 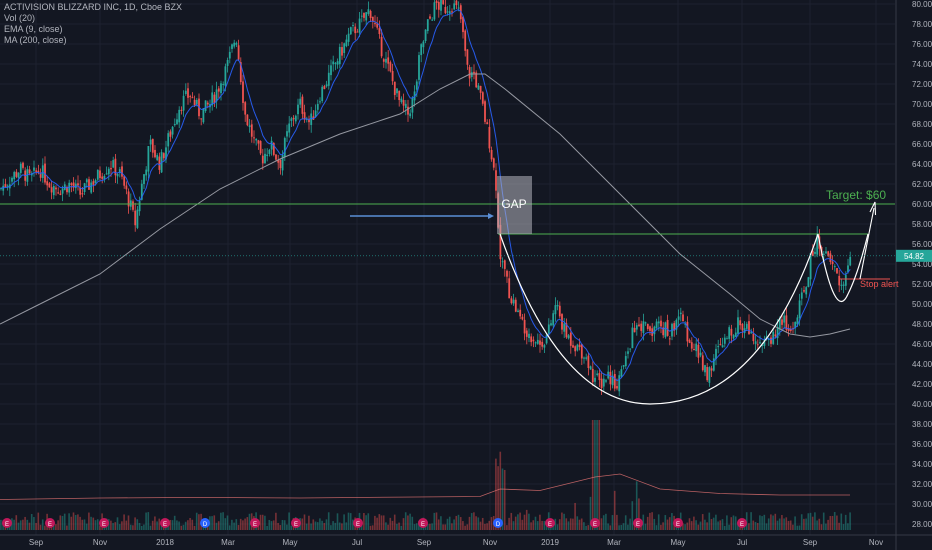 What do you see at coordinates (33, 29) in the screenshot?
I see `legend-ema: EMA (9, close)` at bounding box center [33, 29].